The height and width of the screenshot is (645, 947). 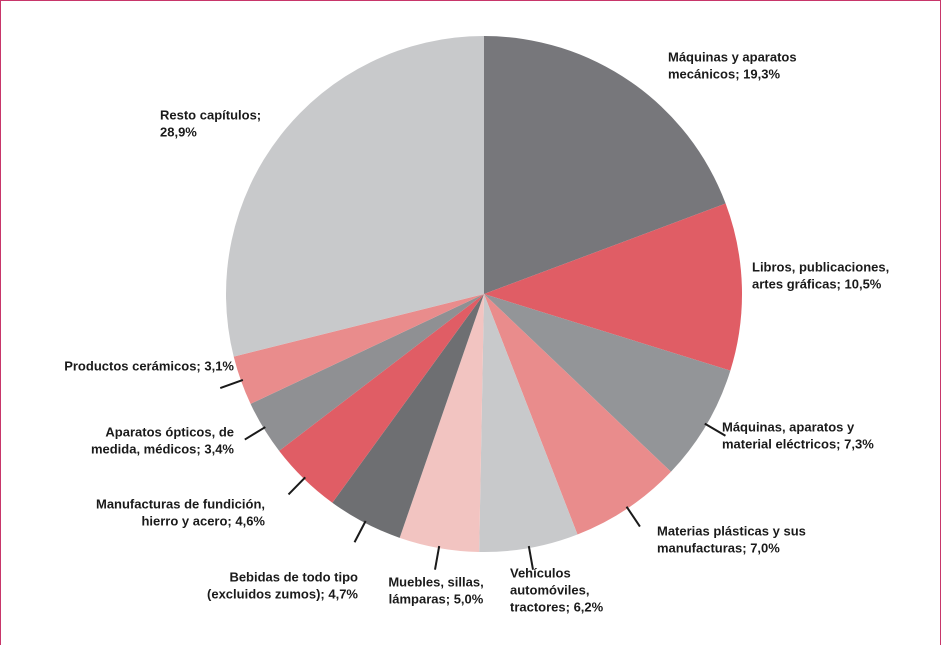 I want to click on slice-label: Aparatos ópticos, de, so click(x=169, y=431).